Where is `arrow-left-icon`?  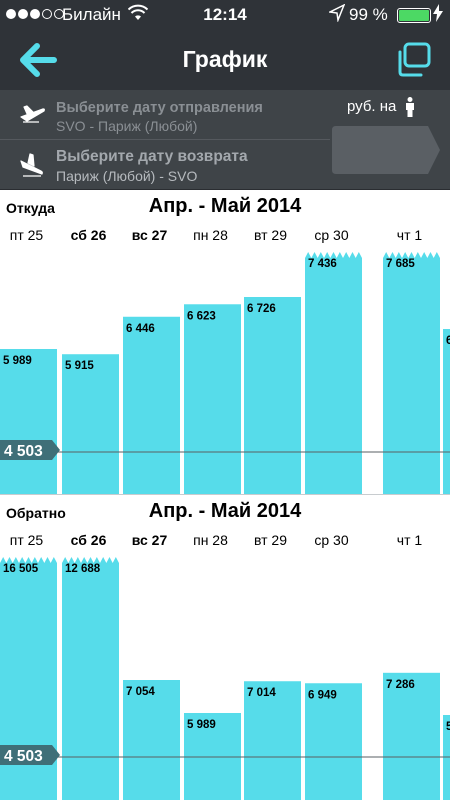
arrow-left-icon is located at coordinates (38, 60).